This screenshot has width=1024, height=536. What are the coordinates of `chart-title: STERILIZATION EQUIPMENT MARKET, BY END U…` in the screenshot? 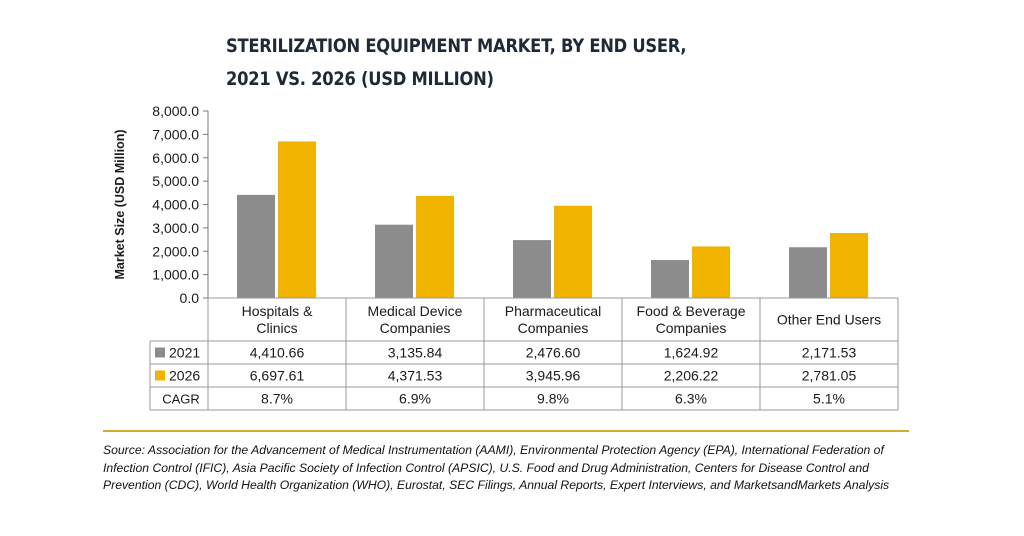 It's located at (467, 63).